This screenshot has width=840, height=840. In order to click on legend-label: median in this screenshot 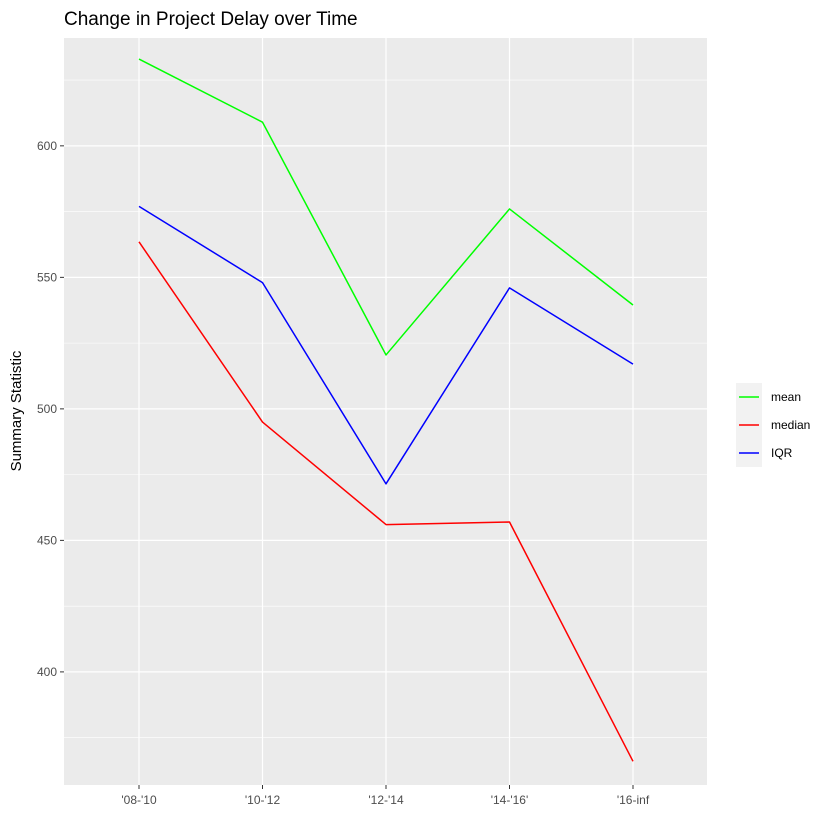, I will do `click(790, 425)`.